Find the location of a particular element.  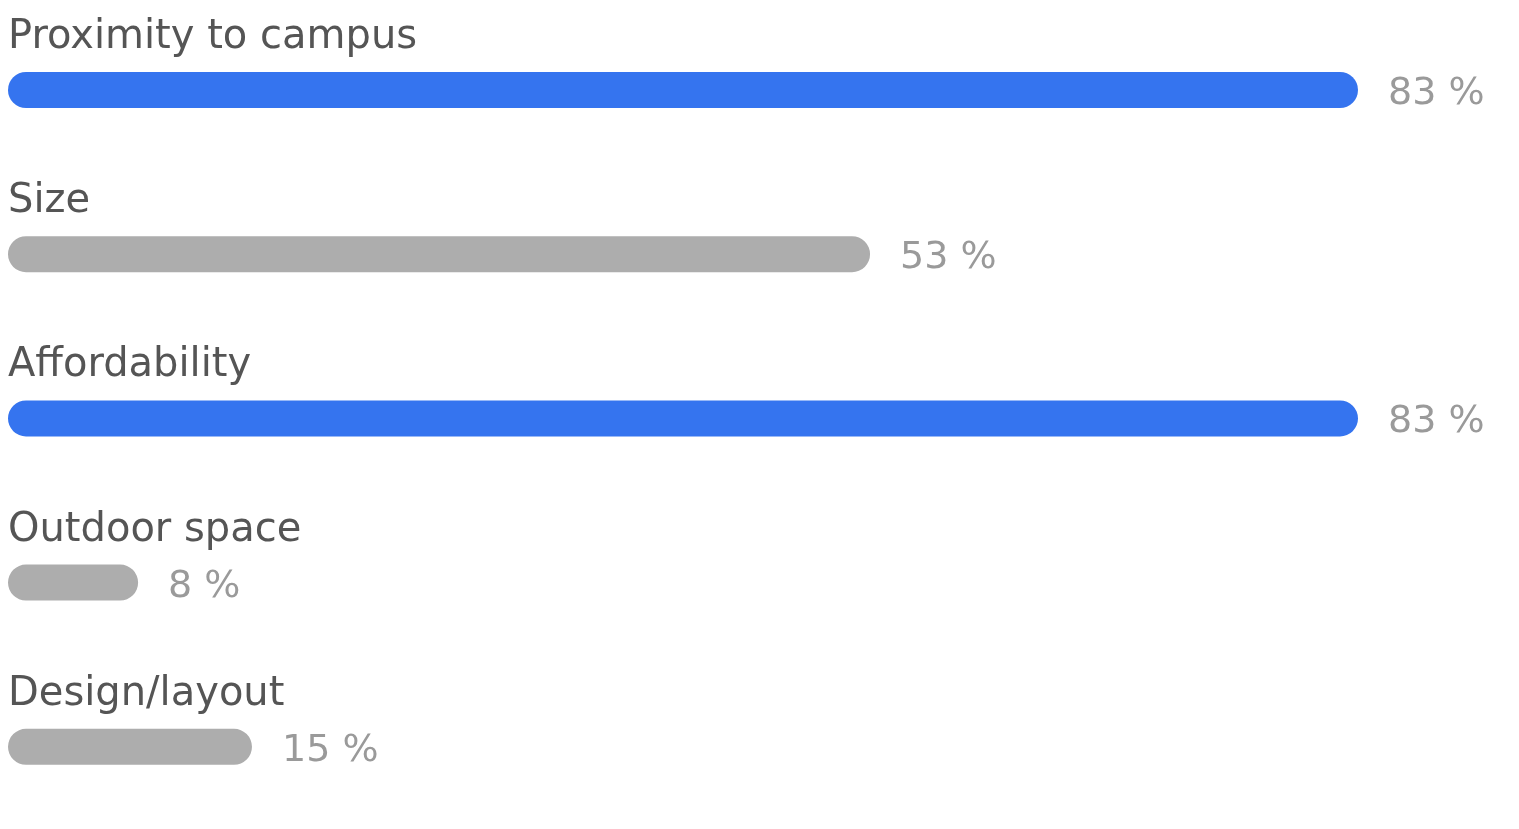

data-label: 8 % is located at coordinates (204, 583).